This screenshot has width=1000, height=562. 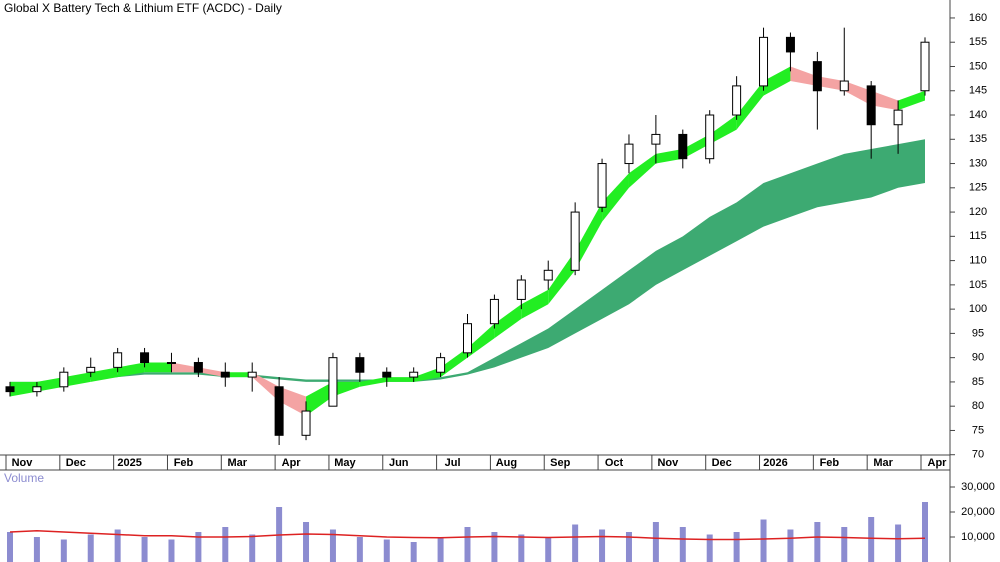 I want to click on volume-title: Volume, so click(x=24, y=478).